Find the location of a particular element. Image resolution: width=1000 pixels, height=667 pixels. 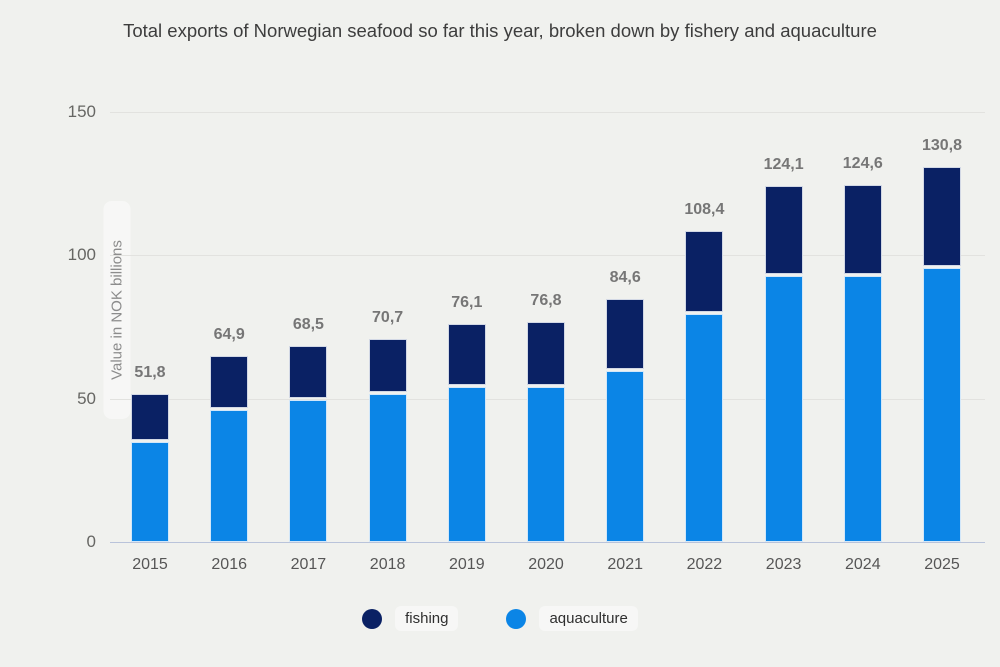

bar-2015-aquaculture-segment is located at coordinates (150, 492).